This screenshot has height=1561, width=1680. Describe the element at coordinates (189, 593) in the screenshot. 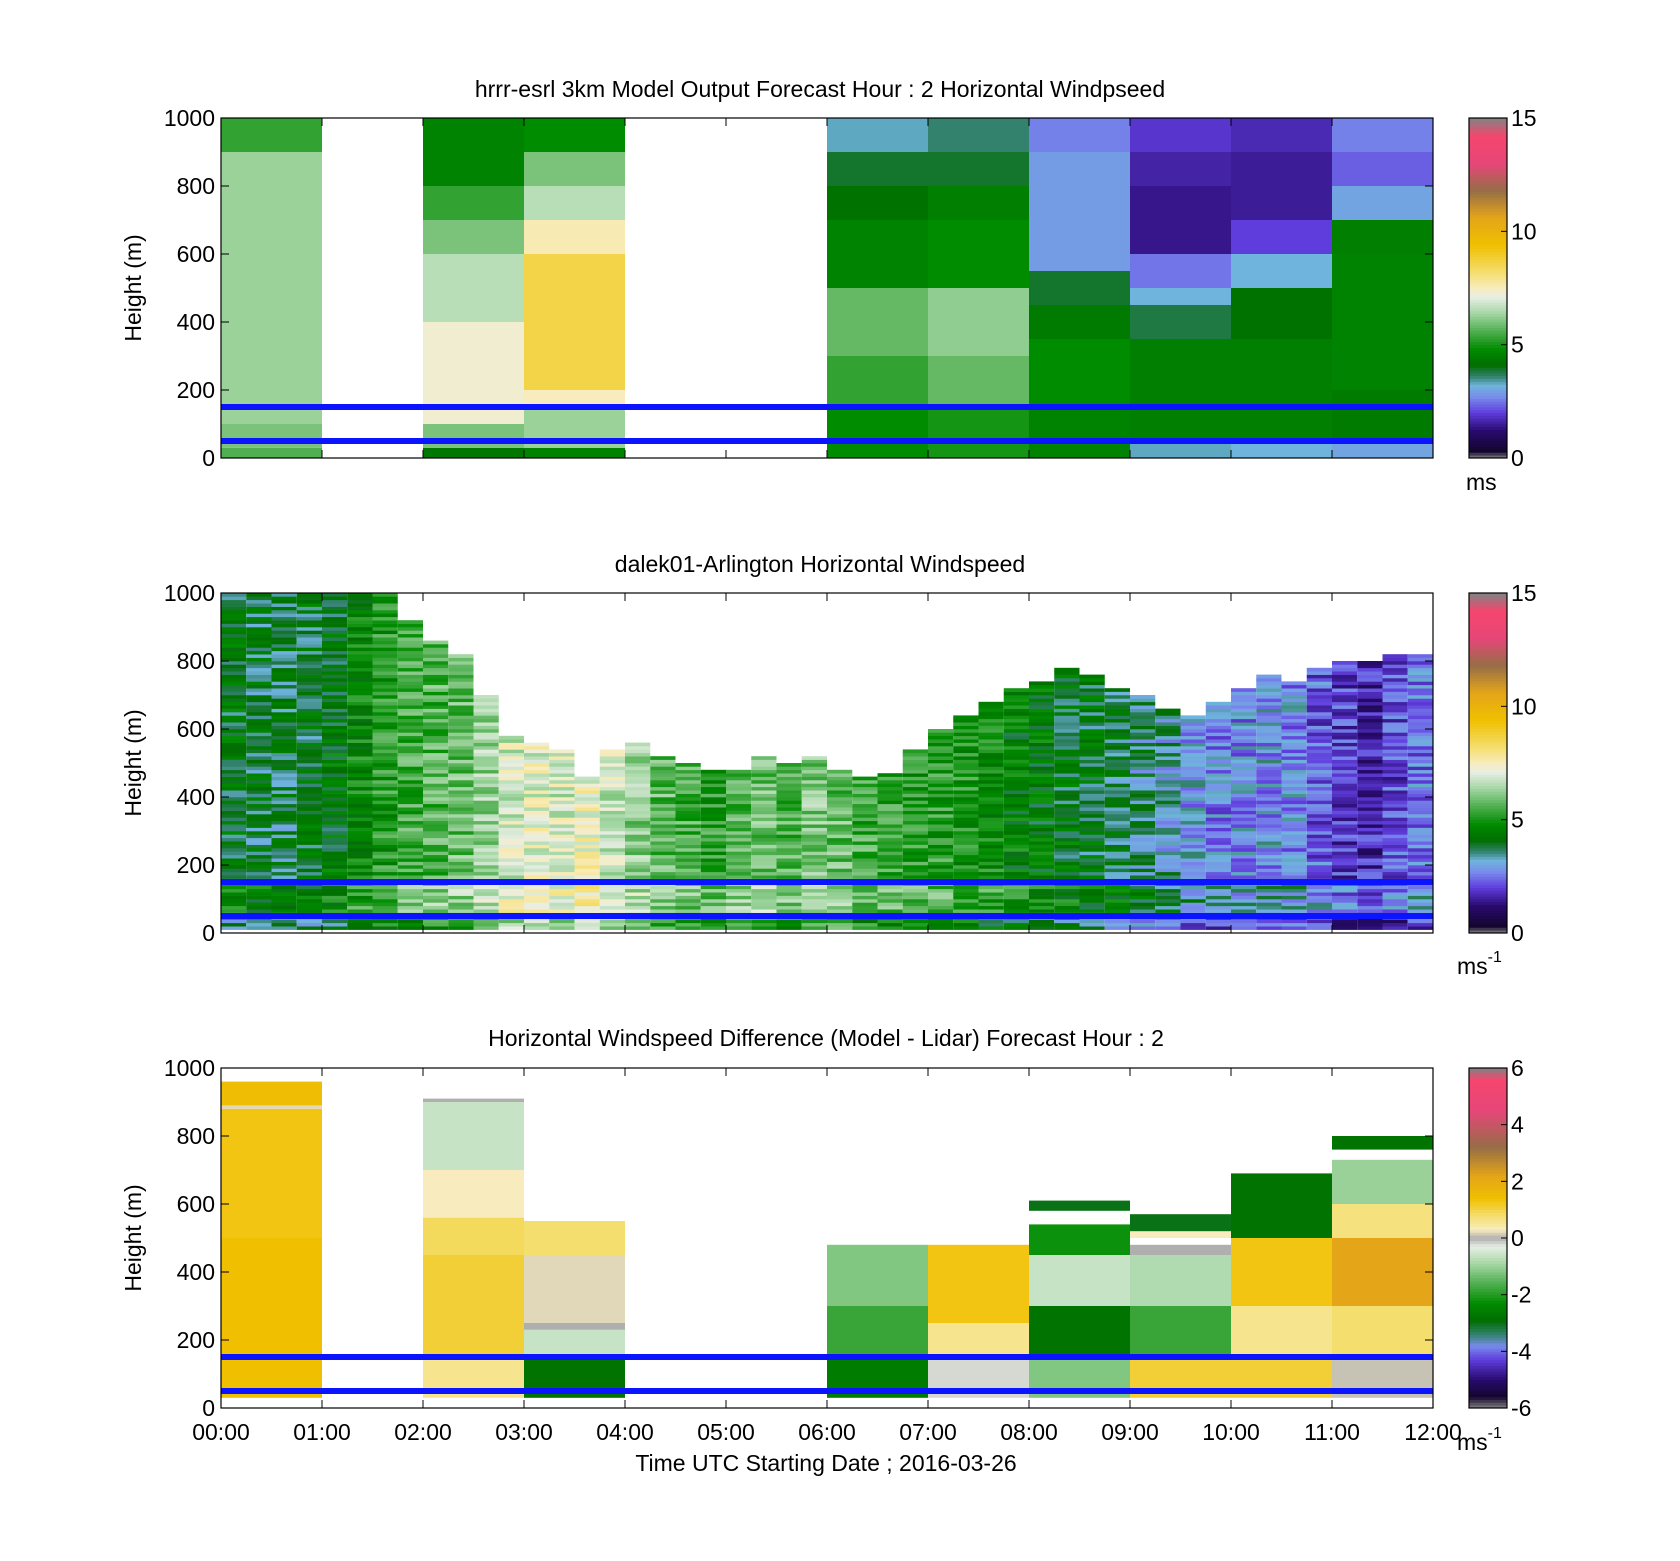

I see `y-tick-label: 1000` at that location.